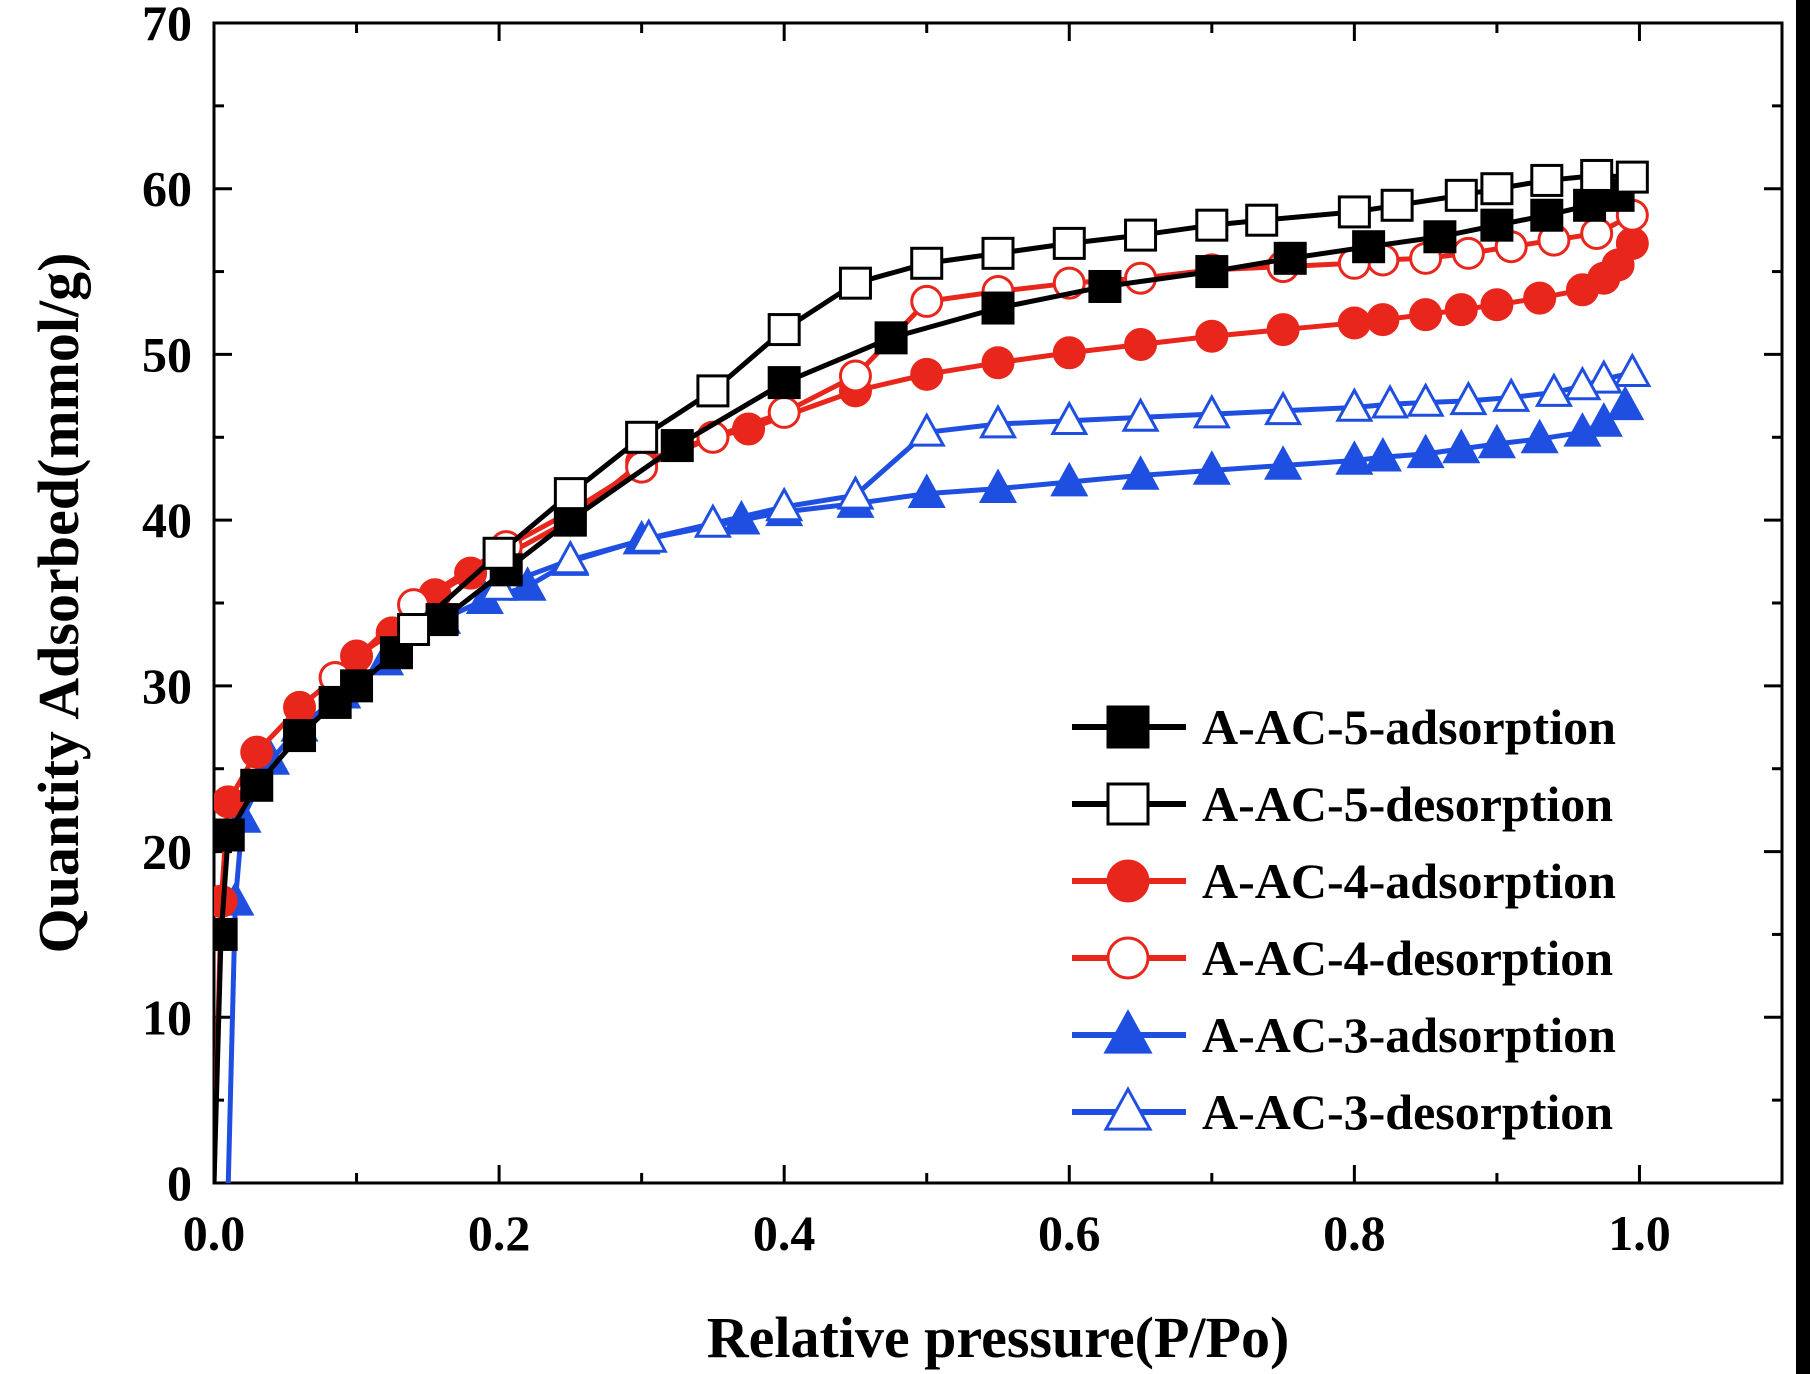 This screenshot has height=1374, width=1810. I want to click on legend-label: A-AC-5-desorption, so click(1407, 804).